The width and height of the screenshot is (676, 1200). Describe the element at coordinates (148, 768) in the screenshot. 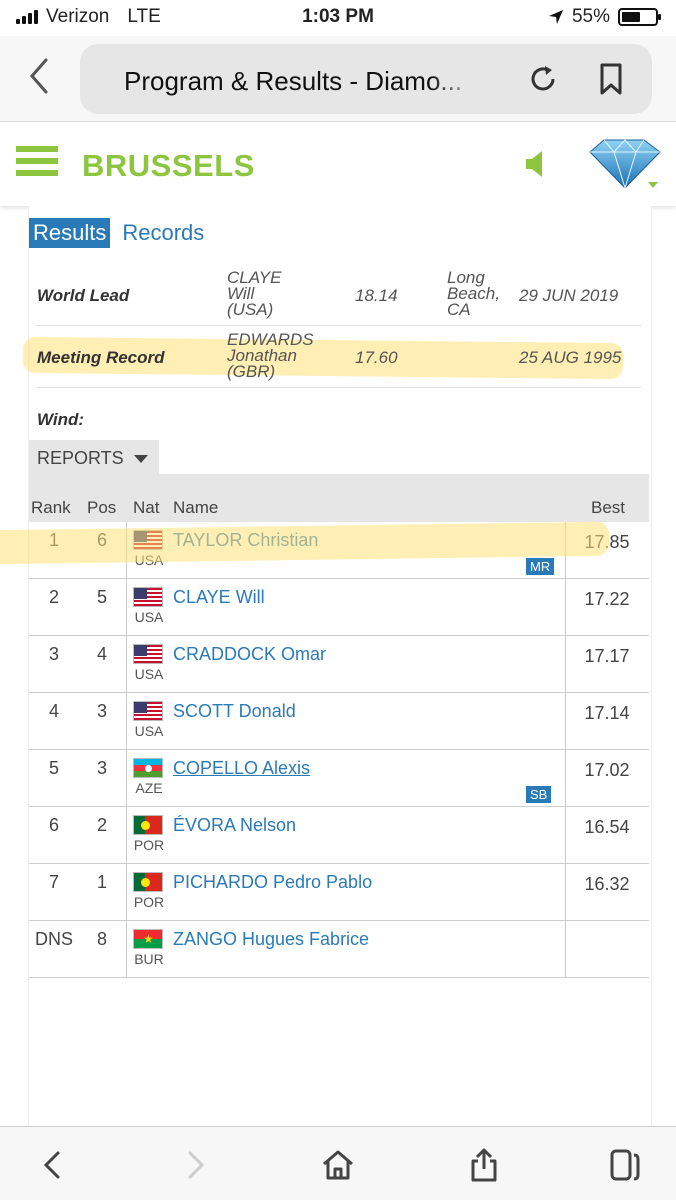

I see `aze-flag-icon` at that location.